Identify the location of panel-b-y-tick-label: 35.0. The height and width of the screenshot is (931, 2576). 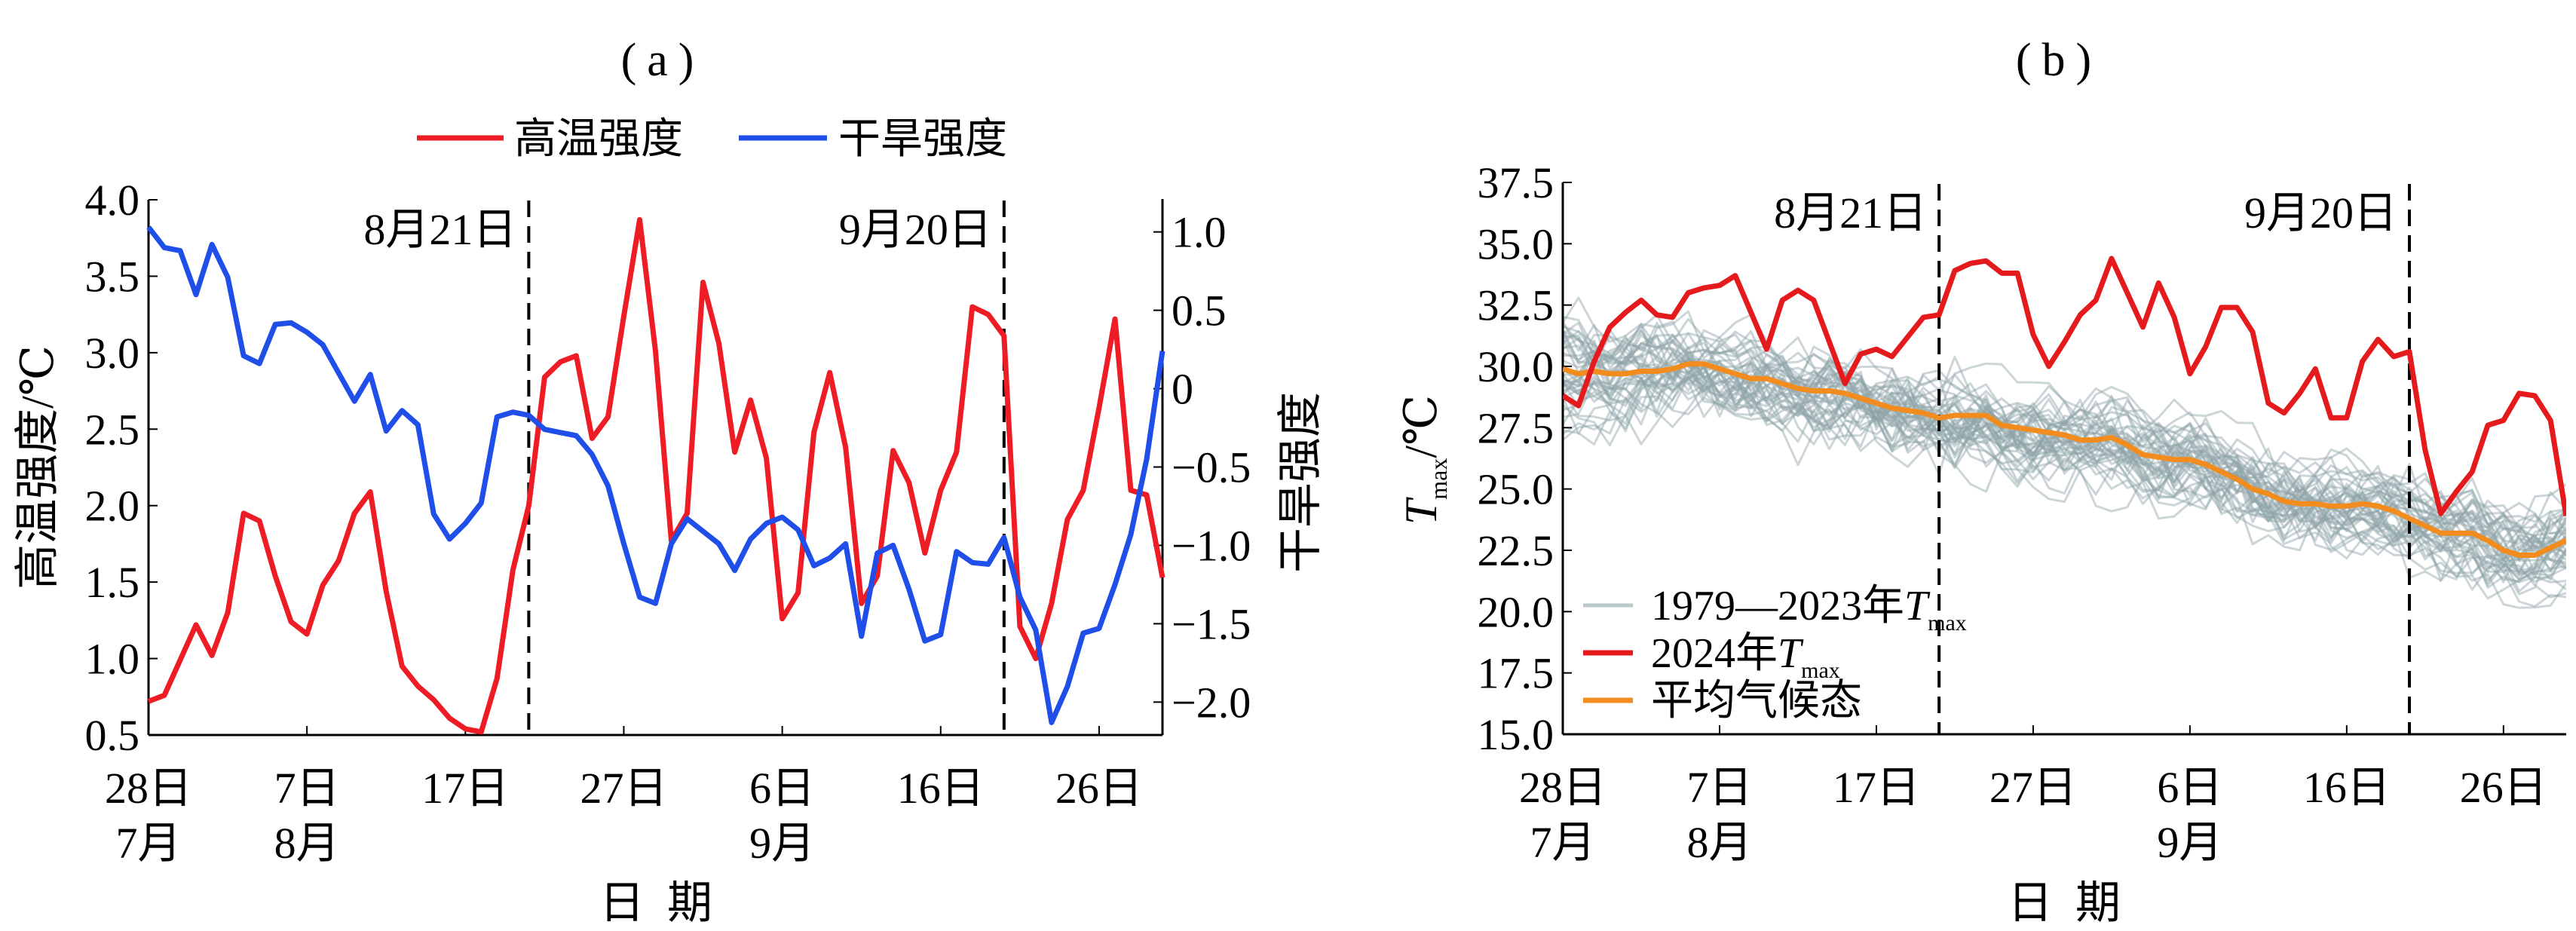
(1516, 243).